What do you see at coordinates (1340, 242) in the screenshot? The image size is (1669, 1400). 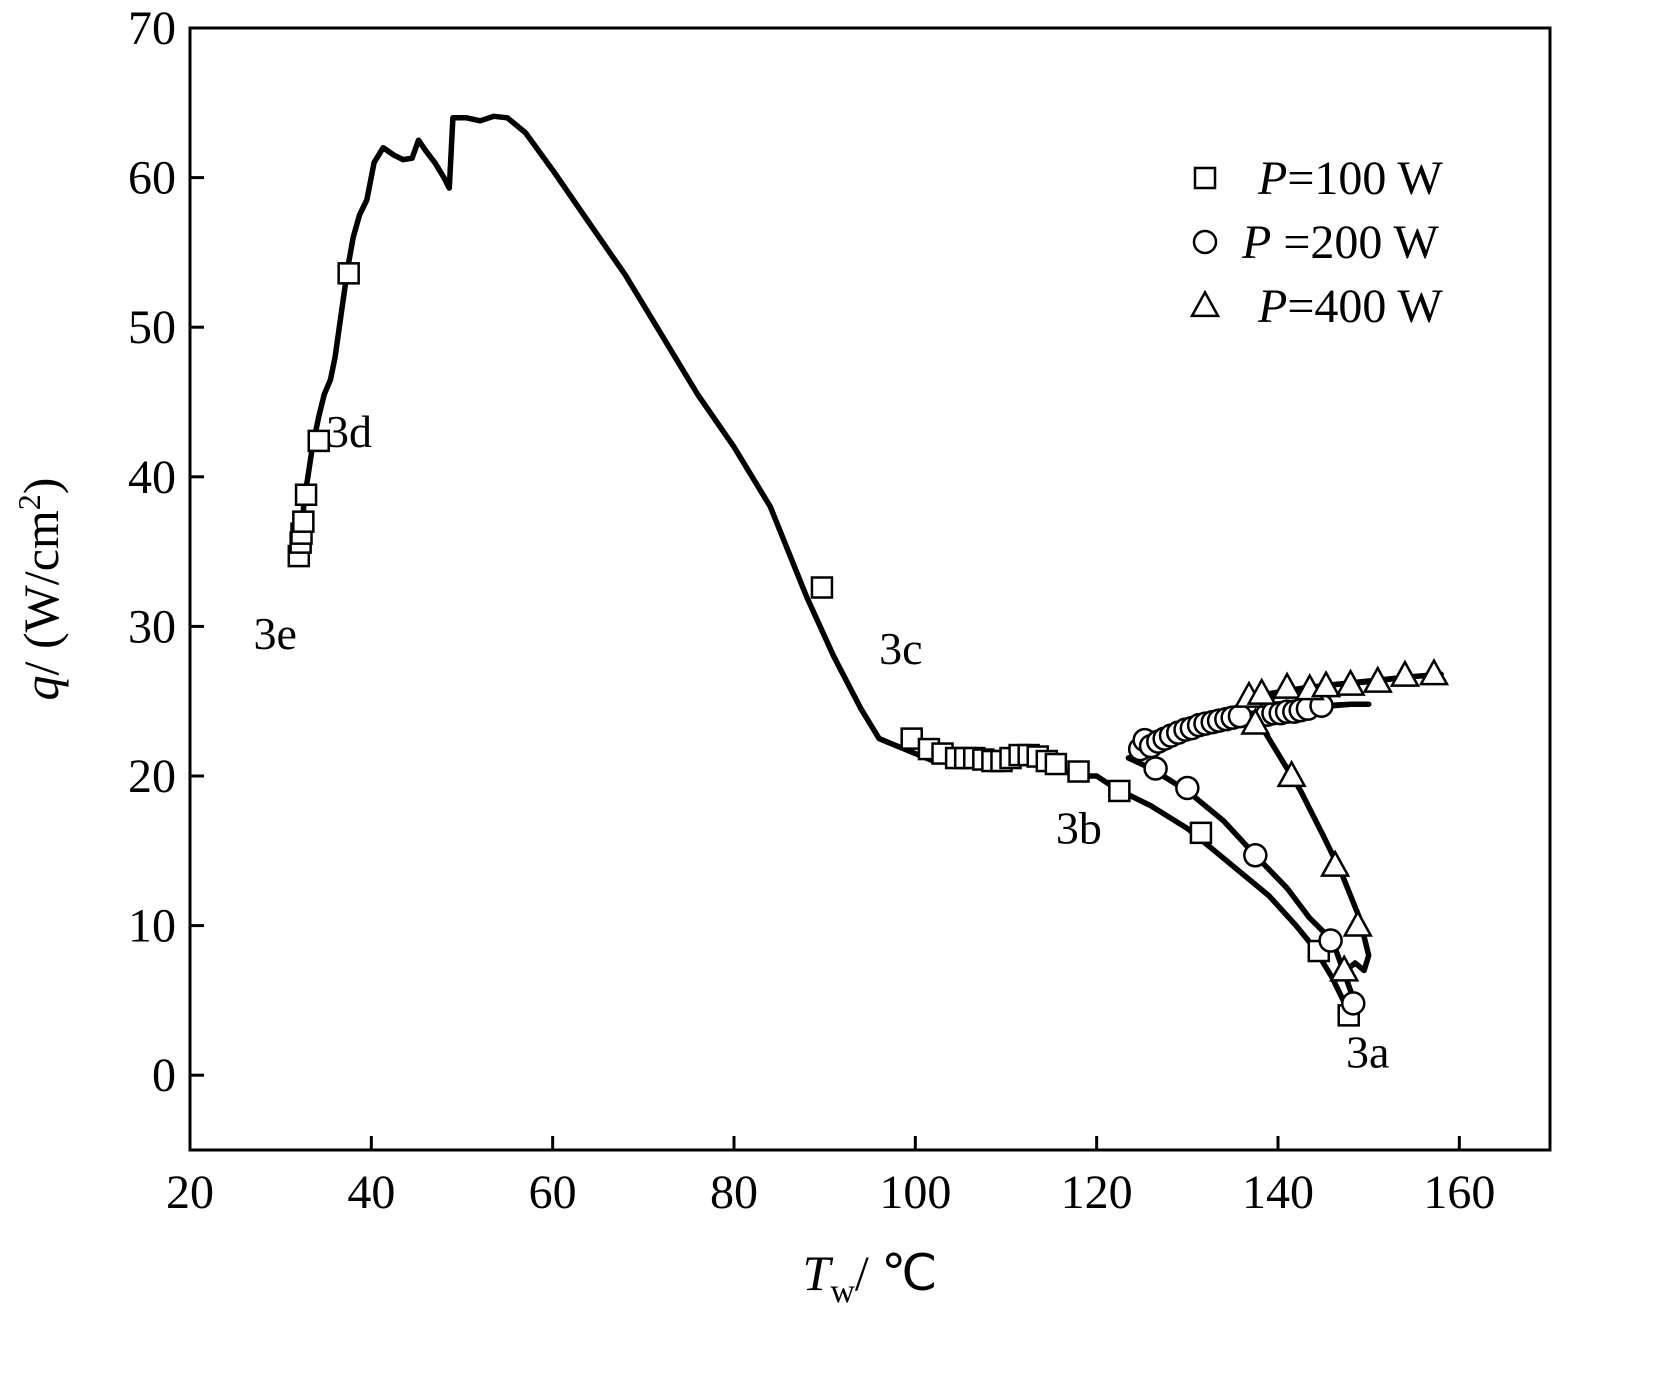 I see `legend-label-200w: P =200 W` at bounding box center [1340, 242].